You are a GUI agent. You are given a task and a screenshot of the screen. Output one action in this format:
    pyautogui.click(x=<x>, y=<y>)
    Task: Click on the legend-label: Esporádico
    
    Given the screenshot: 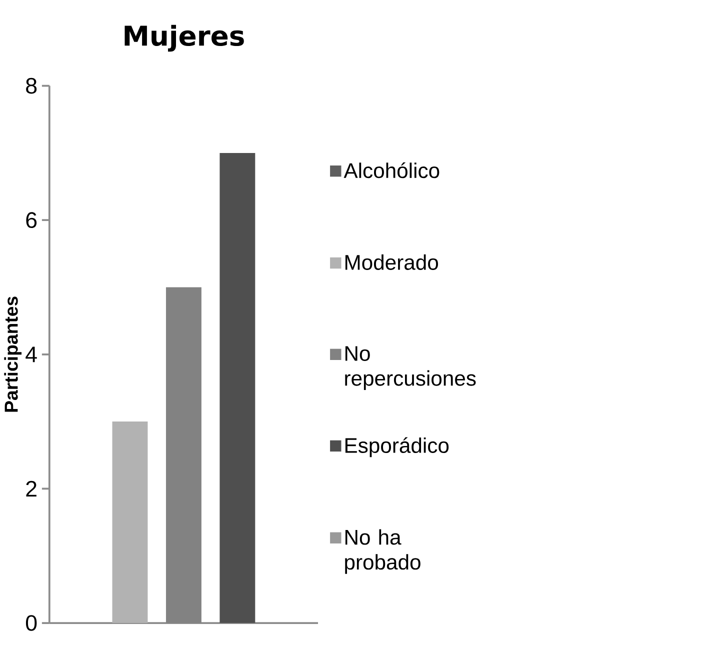 What is the action you would take?
    pyautogui.click(x=397, y=447)
    